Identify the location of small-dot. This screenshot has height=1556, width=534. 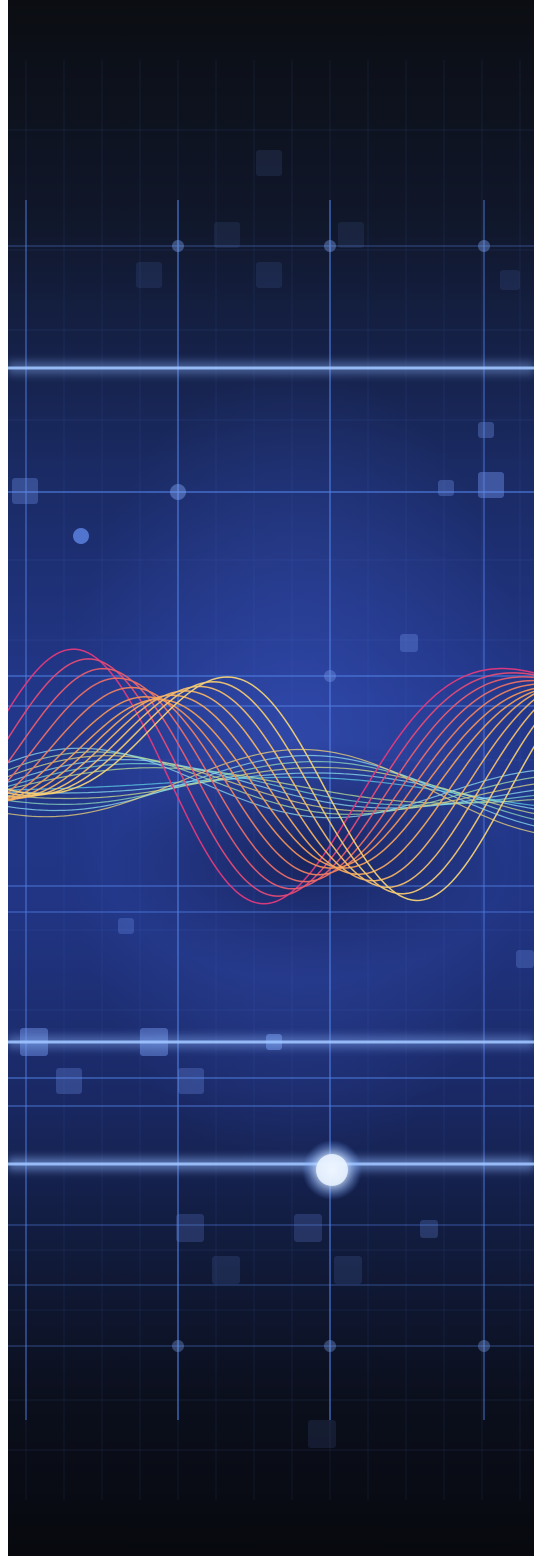
(81, 536).